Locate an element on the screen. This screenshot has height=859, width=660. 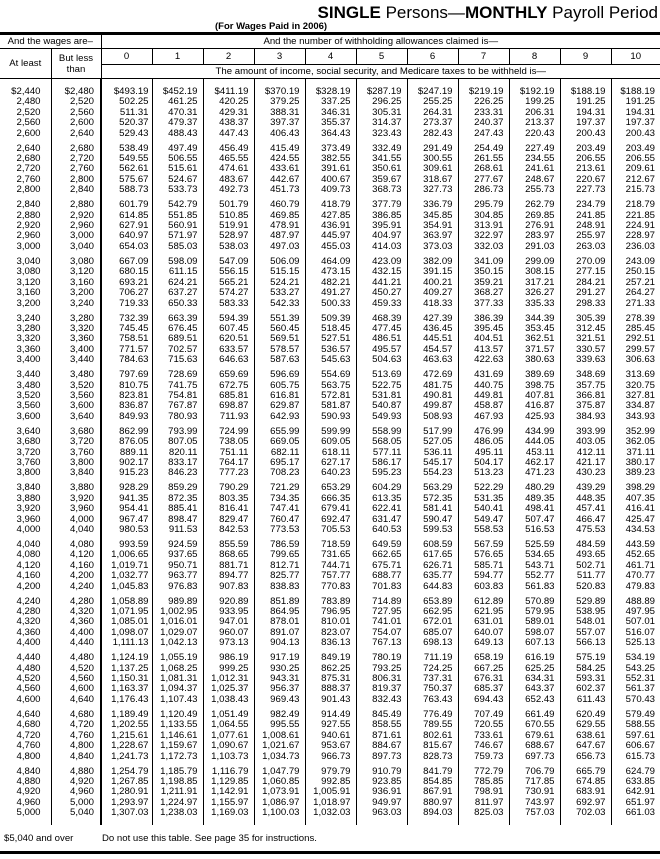
wage-at-least: 3,920 is located at coordinates (28, 509).